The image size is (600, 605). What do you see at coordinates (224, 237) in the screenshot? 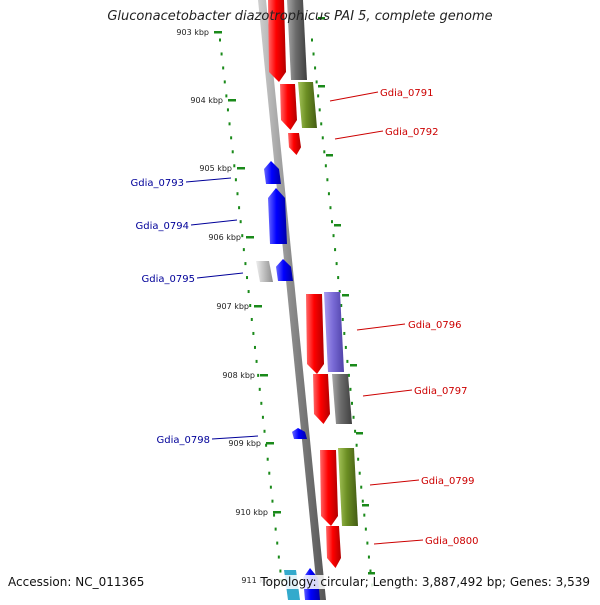
I see `tick-label: 906 kbp` at bounding box center [224, 237].